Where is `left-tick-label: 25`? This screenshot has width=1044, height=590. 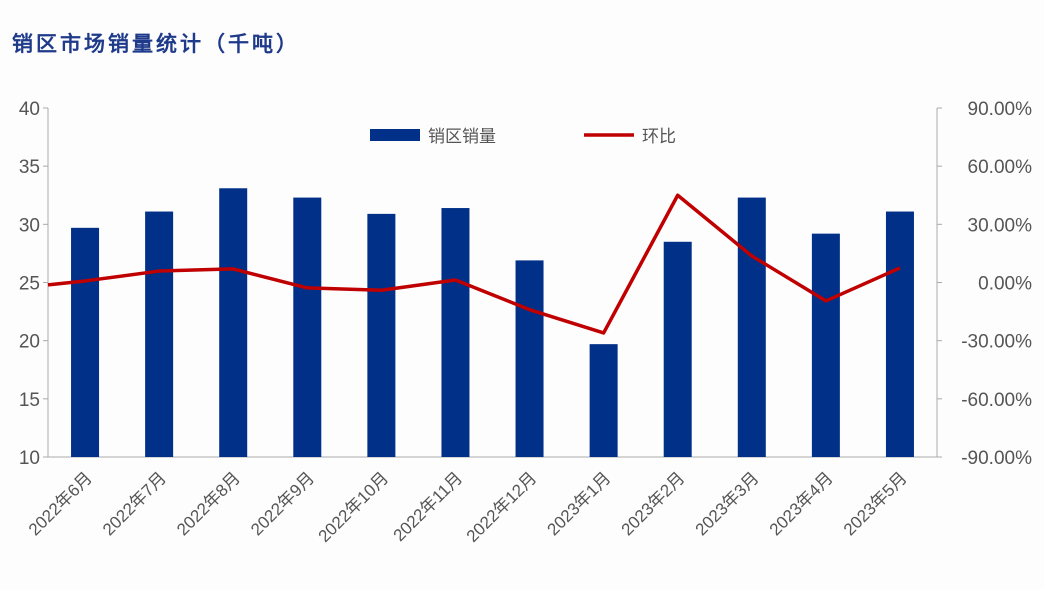
left-tick-label: 25 is located at coordinates (29, 284).